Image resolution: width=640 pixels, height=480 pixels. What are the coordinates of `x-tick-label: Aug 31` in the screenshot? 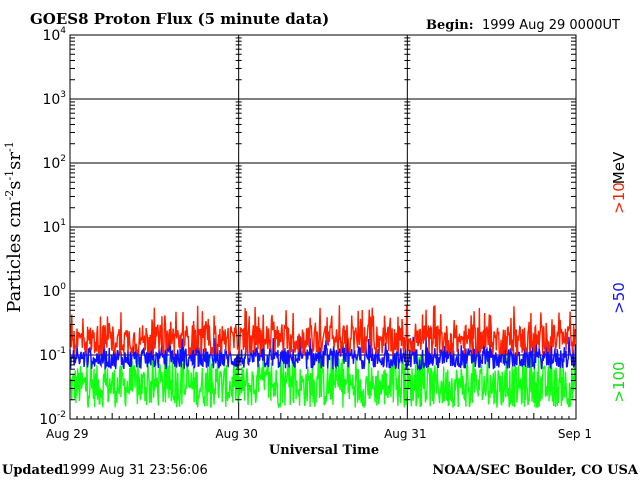 It's located at (405, 434).